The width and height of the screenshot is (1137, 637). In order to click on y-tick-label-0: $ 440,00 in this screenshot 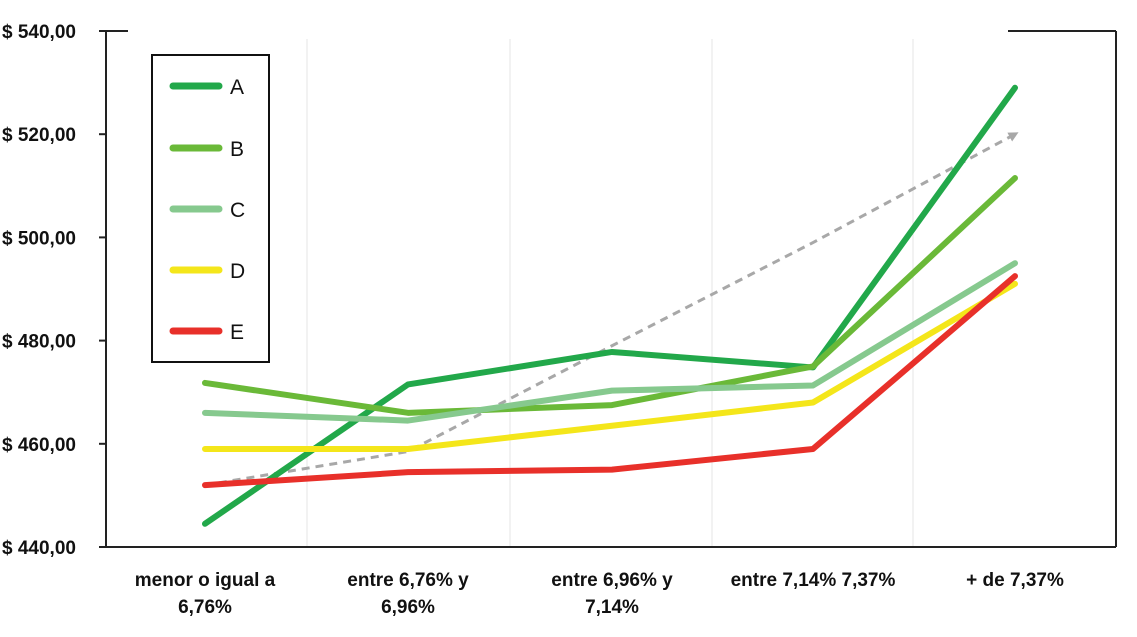, I will do `click(39, 548)`.